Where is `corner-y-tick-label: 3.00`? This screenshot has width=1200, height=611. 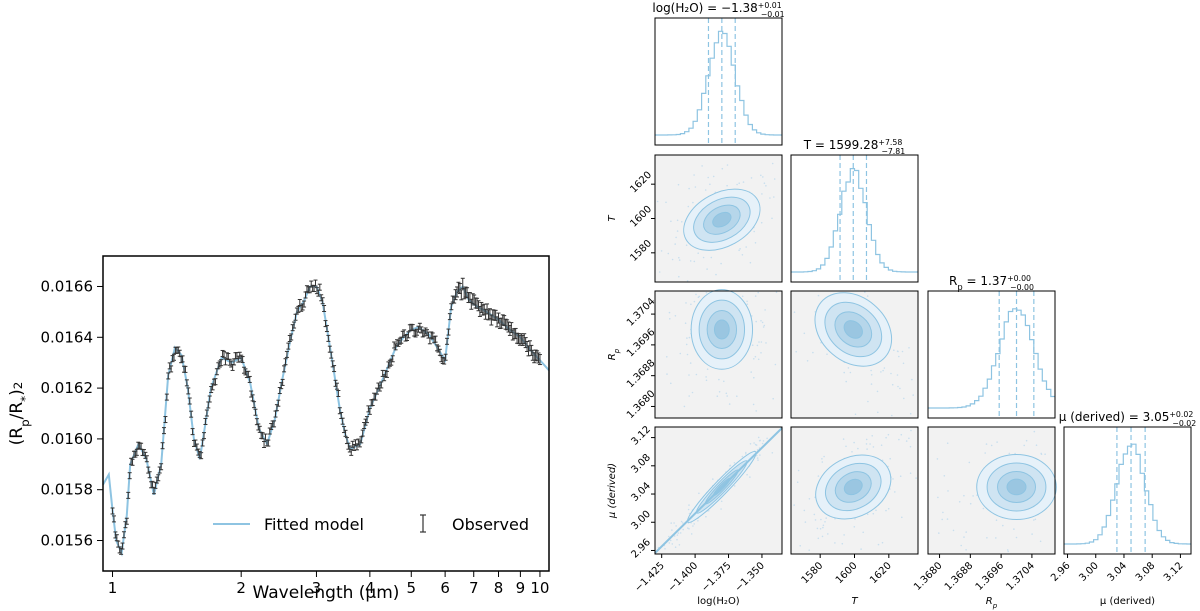
corner-y-tick-label: 3.00 is located at coordinates (641, 521).